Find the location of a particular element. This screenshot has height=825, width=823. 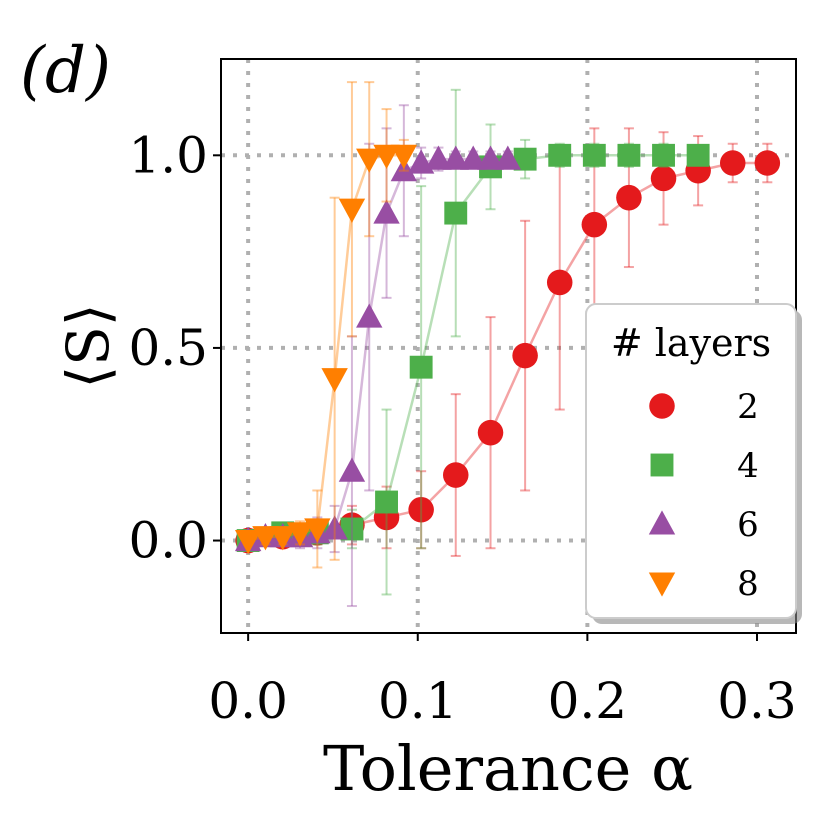

x-tick-label: 0.2 is located at coordinates (588, 701).